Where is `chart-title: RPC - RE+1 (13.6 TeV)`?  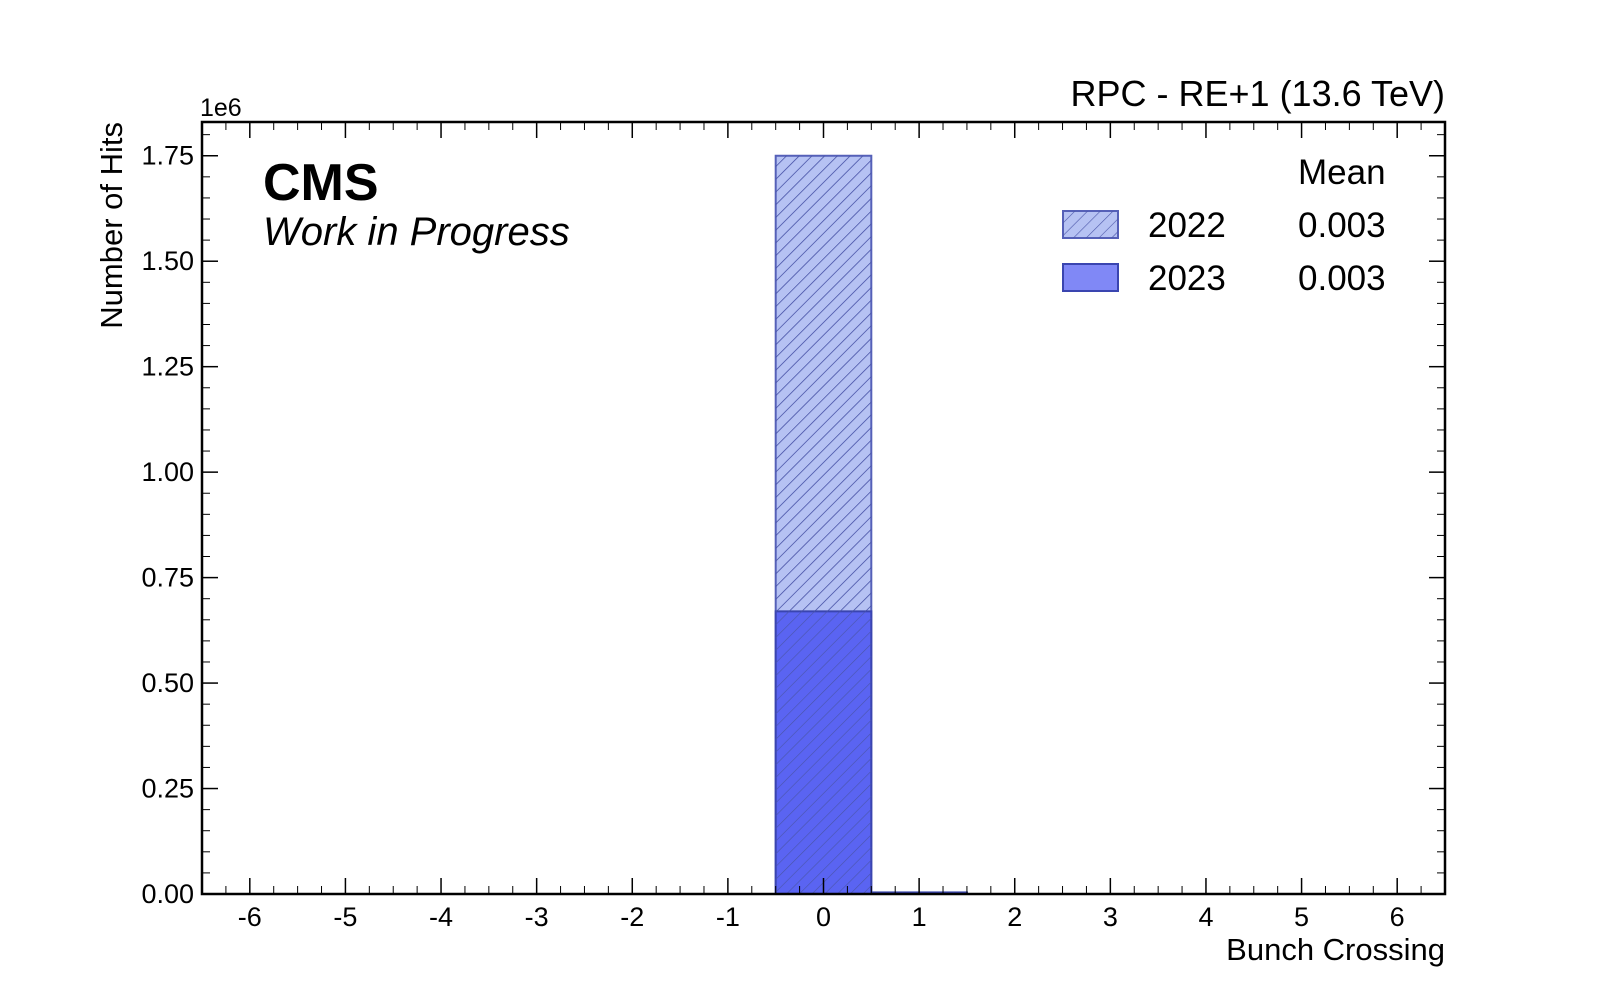 chart-title: RPC - RE+1 (13.6 TeV) is located at coordinates (1258, 93).